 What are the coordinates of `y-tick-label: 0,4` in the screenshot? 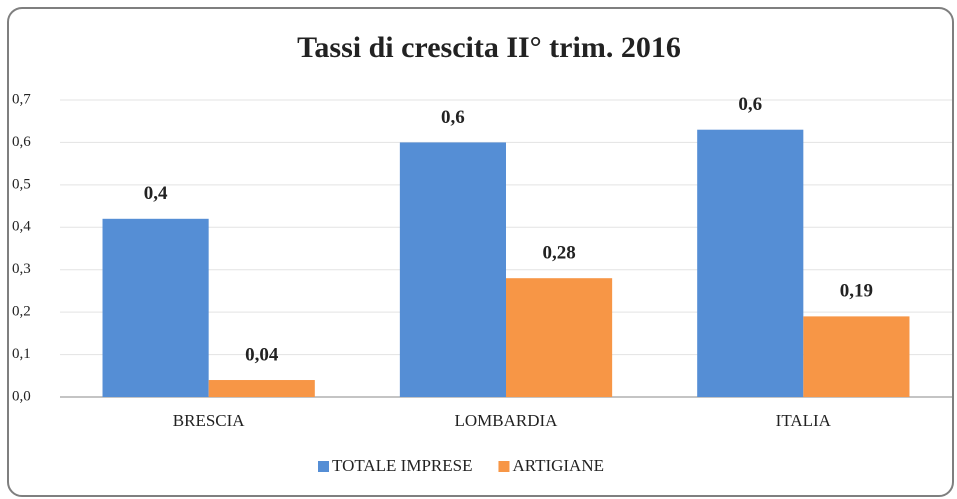 It's located at (21, 227).